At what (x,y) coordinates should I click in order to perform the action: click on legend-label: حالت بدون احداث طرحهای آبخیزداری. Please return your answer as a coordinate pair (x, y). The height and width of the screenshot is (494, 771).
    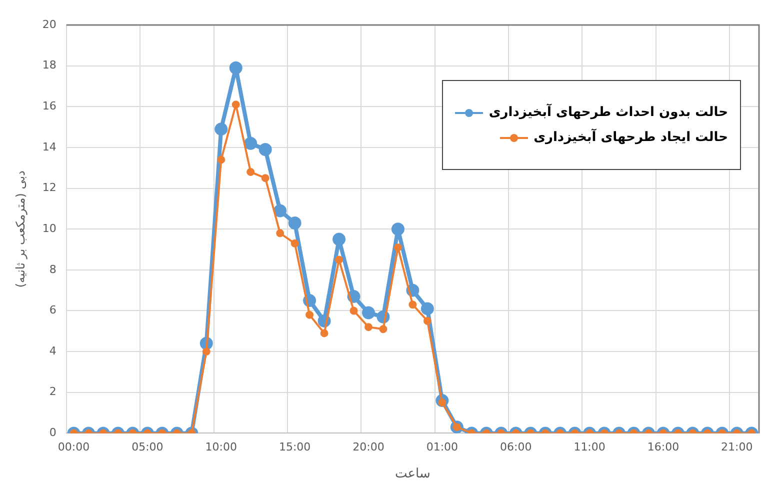
    Looking at the image, I should click on (608, 112).